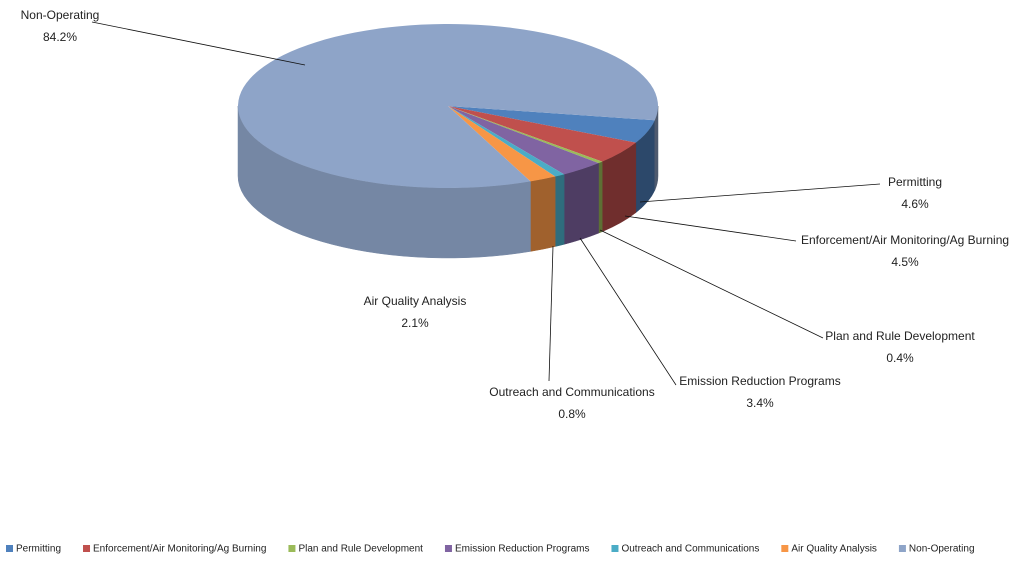 The height and width of the screenshot is (561, 1018). What do you see at coordinates (38, 549) in the screenshot?
I see `legend-label: Permitting` at bounding box center [38, 549].